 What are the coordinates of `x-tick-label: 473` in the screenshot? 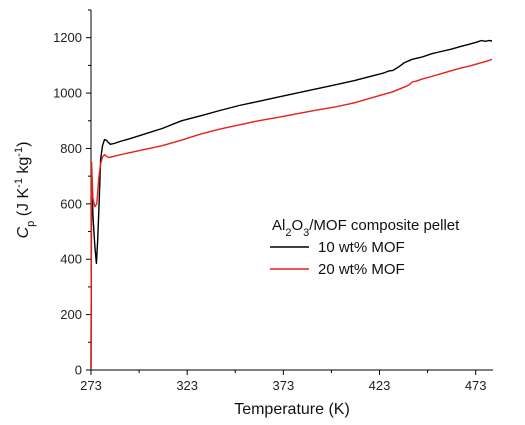 It's located at (476, 385).